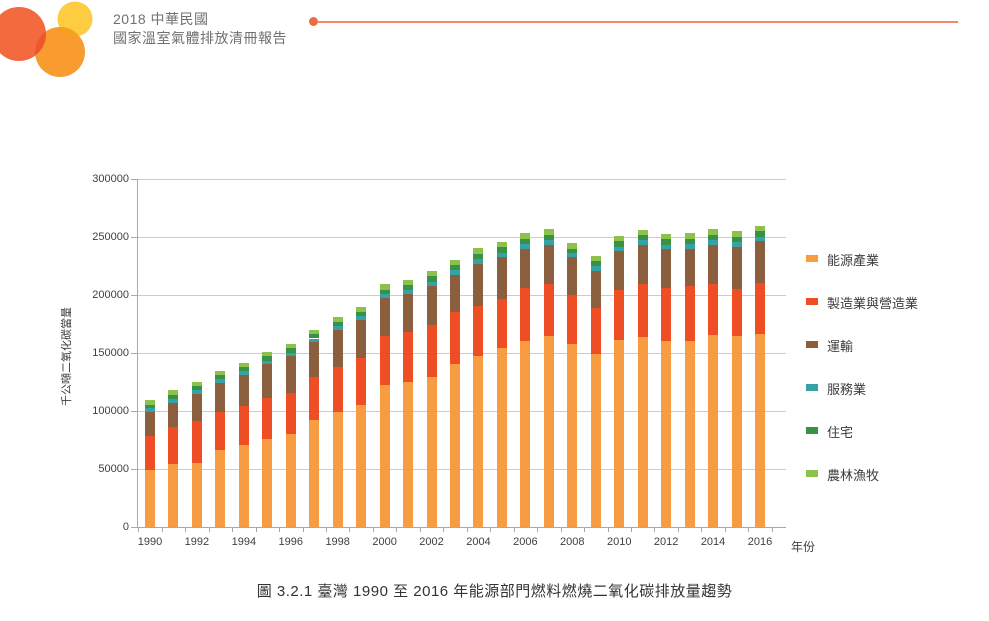 The height and width of the screenshot is (621, 989). I want to click on x-tick-label: 2016, so click(760, 542).